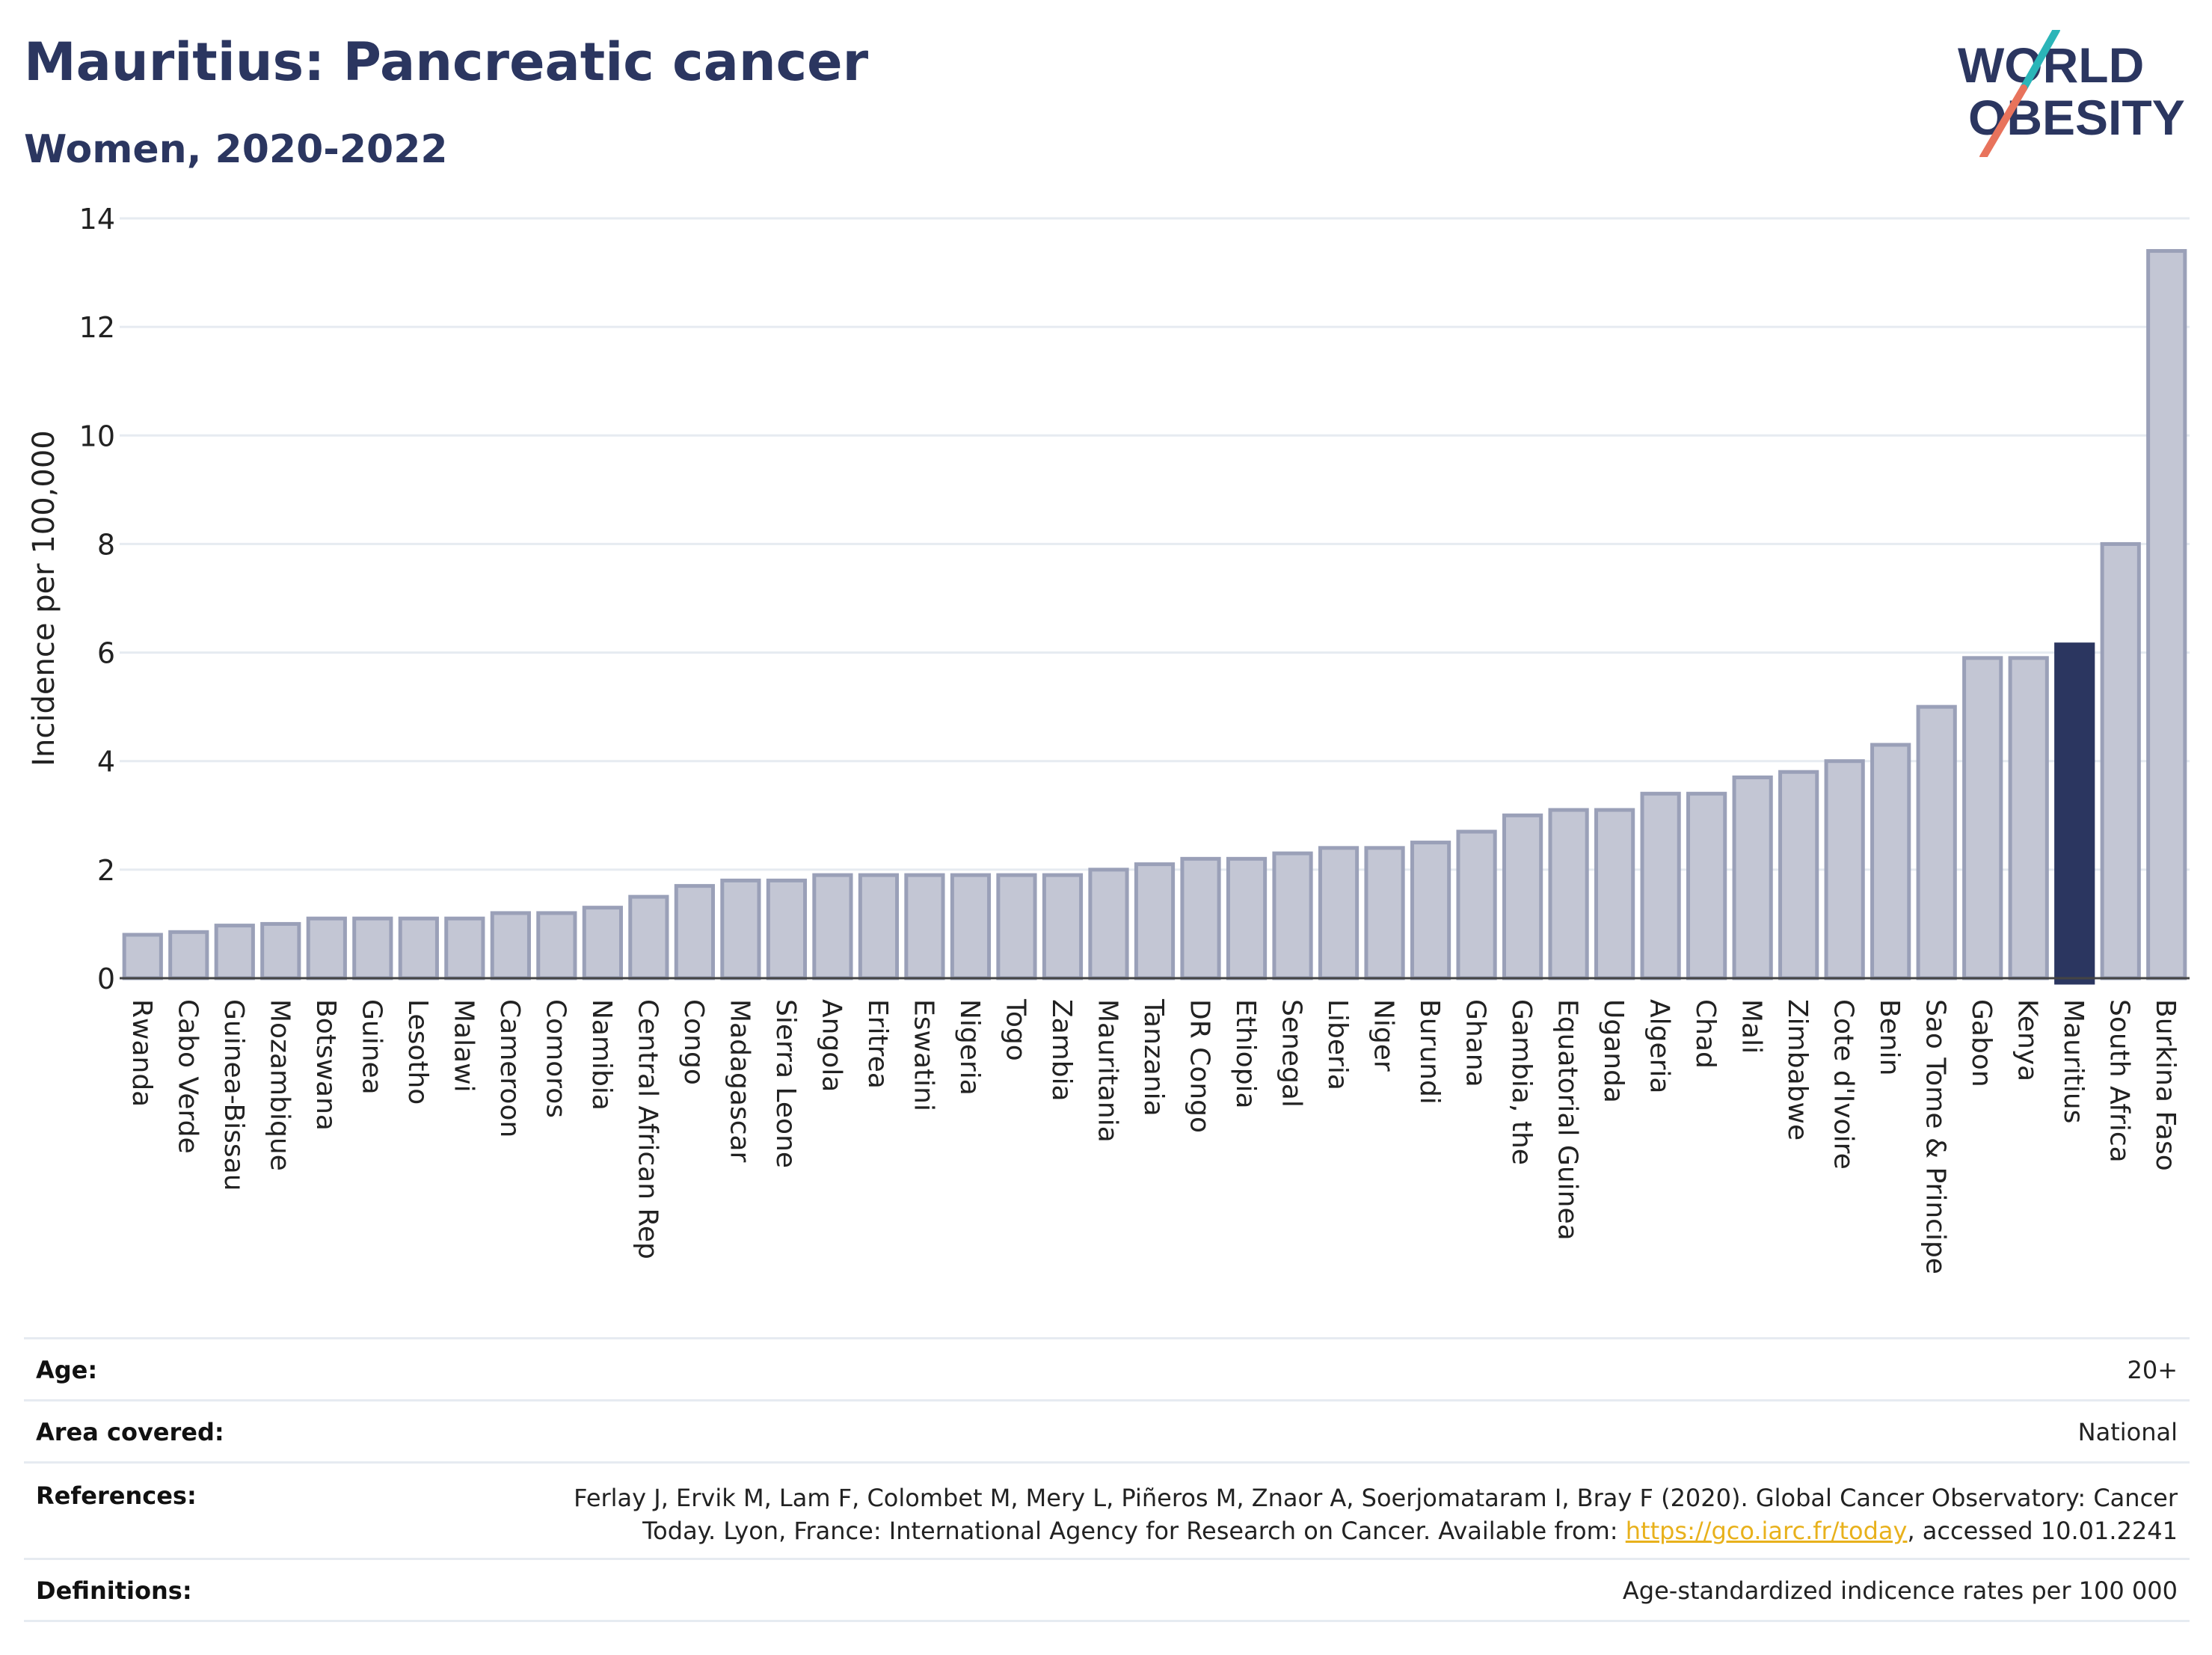  What do you see at coordinates (2165, 1085) in the screenshot?
I see `x-tick-label: Burkina Faso` at bounding box center [2165, 1085].